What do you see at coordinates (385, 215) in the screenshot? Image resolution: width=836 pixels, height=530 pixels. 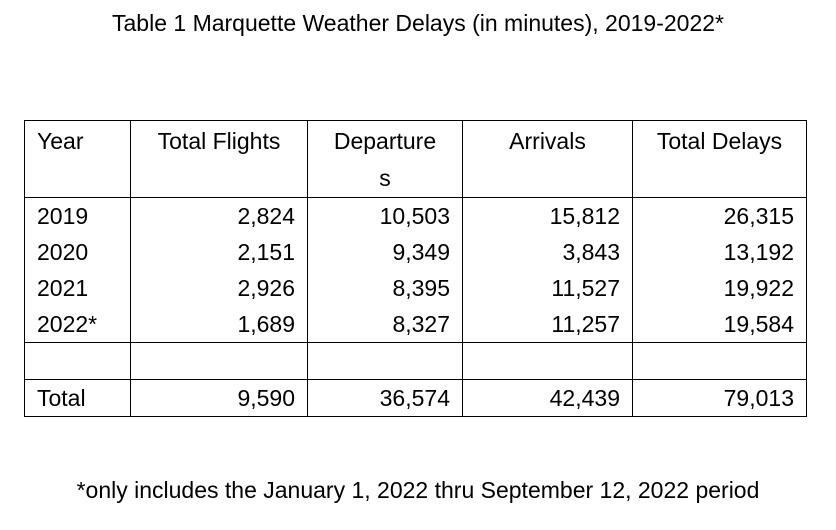 I see `departures-cell: 10,503` at bounding box center [385, 215].